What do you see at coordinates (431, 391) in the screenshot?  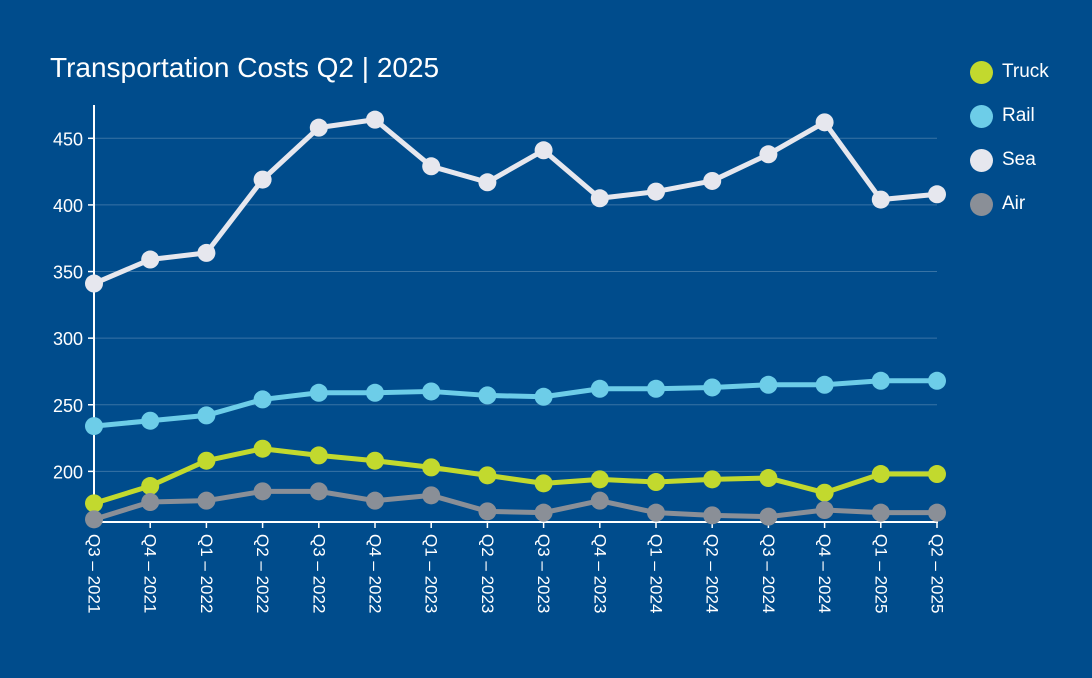 I see `point-rail-q1-2023` at bounding box center [431, 391].